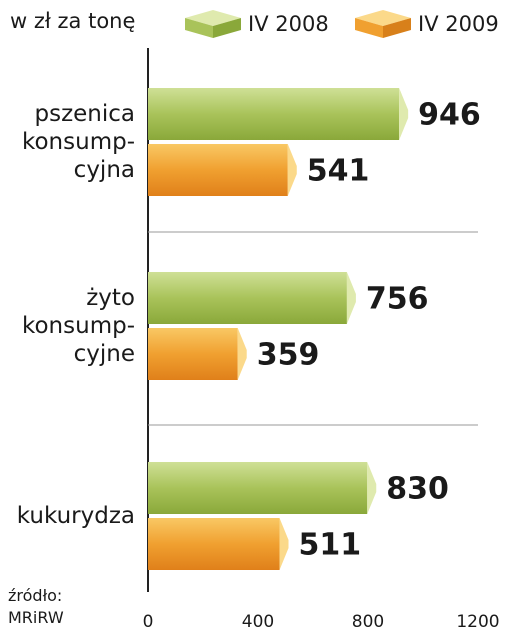  What do you see at coordinates (258, 622) in the screenshot?
I see `x-tick-label: 400` at bounding box center [258, 622].